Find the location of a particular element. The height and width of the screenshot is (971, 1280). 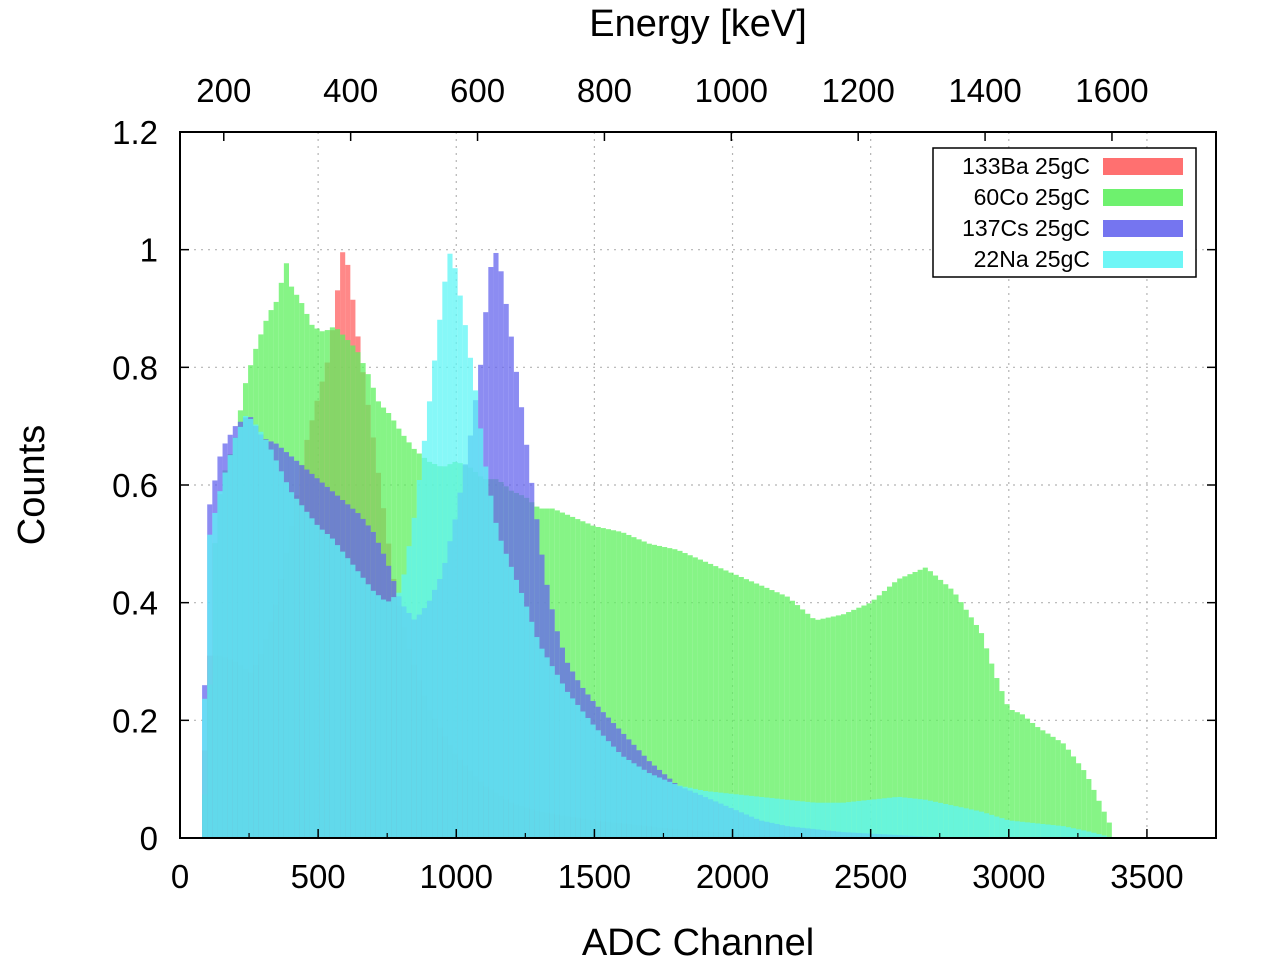

legend-label: 22Na 25gC is located at coordinates (1032, 259).